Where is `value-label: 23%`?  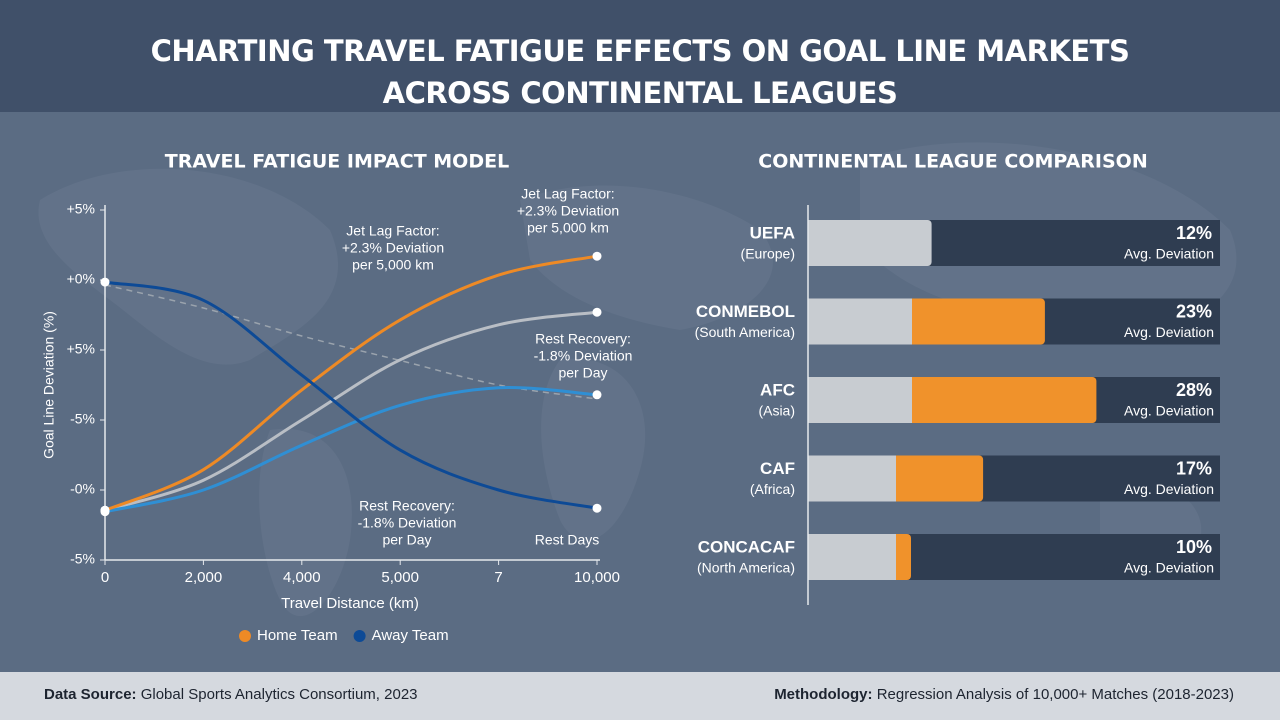 value-label: 23% is located at coordinates (1194, 311).